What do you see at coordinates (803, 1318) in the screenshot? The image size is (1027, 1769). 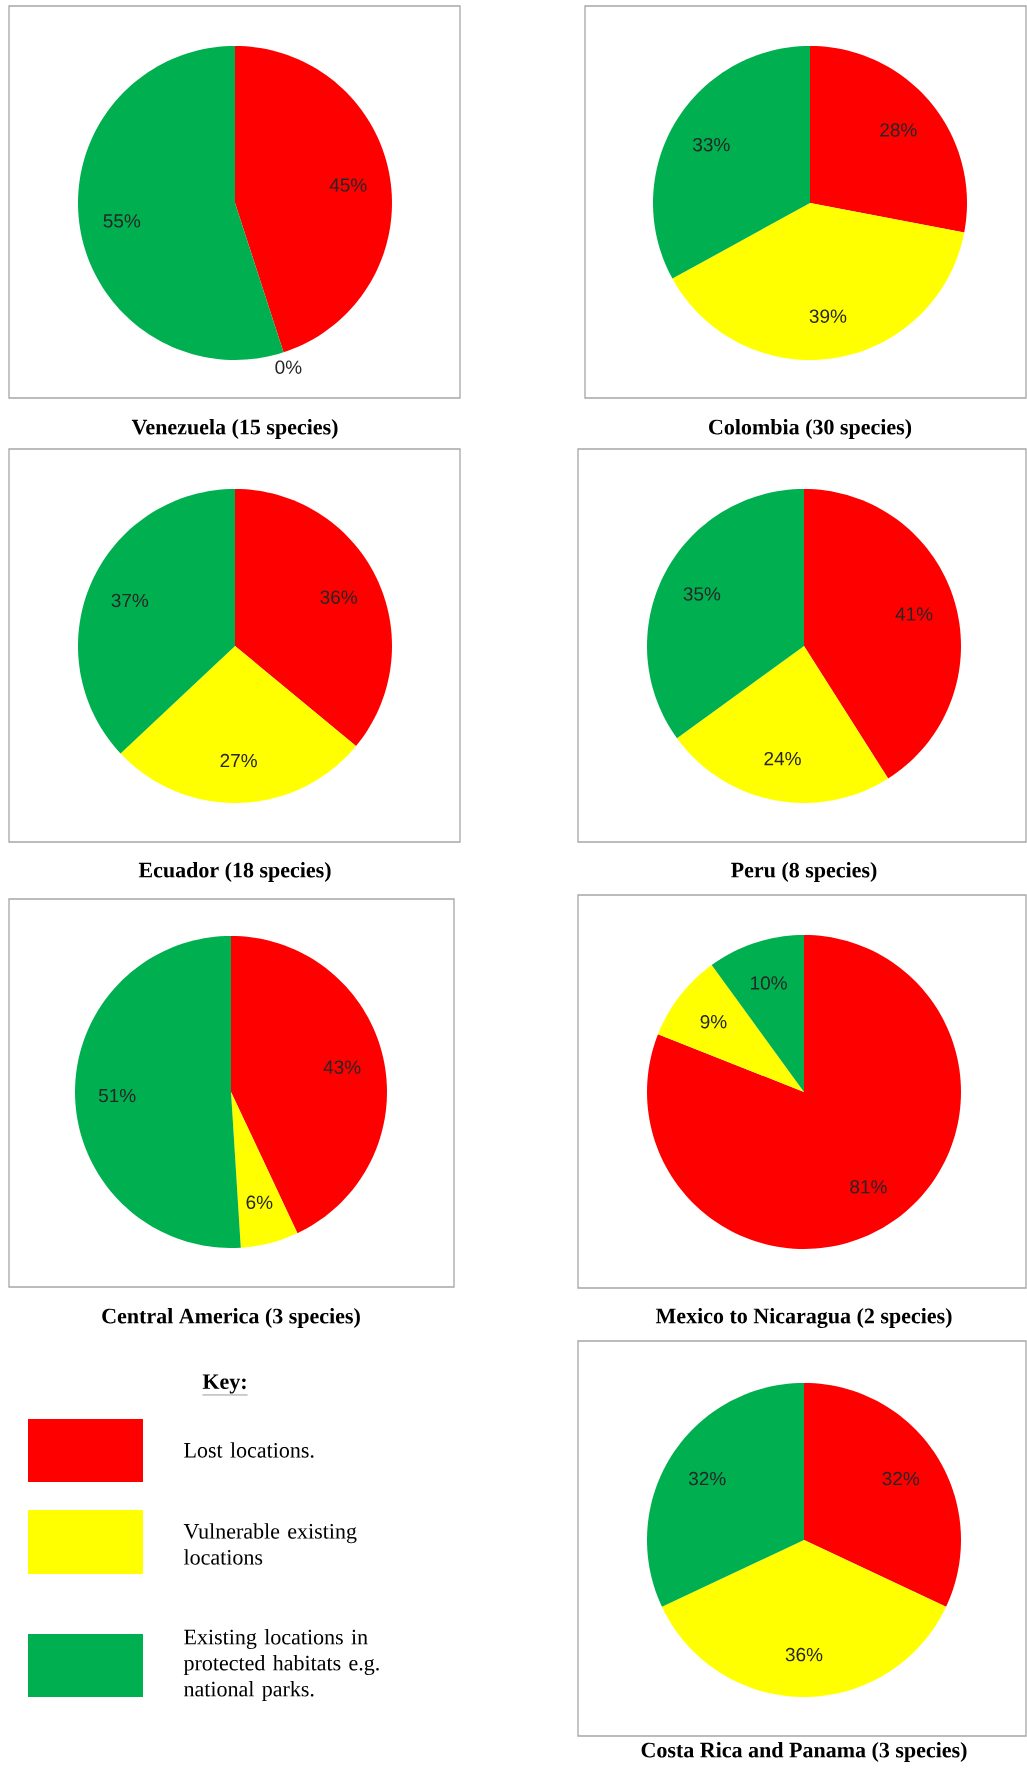 I see `text: Mexico to Nicaragua (2 species)` at bounding box center [803, 1318].